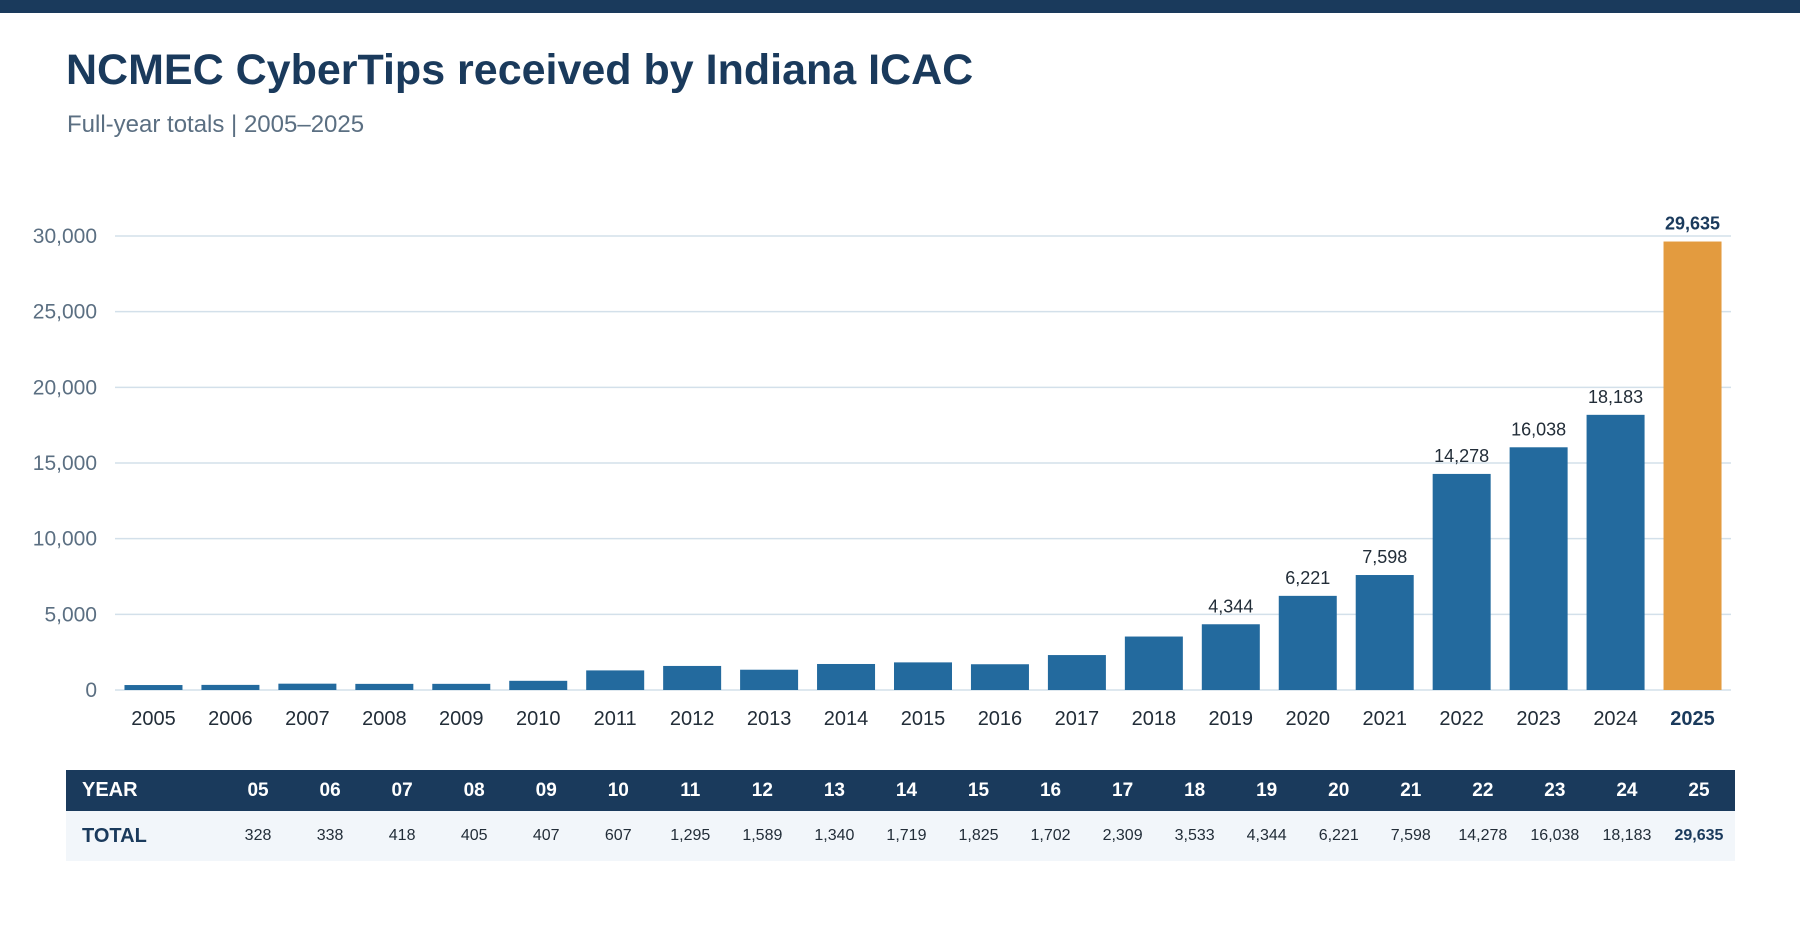 The image size is (1800, 930). I want to click on data-label-2023: 16,038, so click(1538, 429).